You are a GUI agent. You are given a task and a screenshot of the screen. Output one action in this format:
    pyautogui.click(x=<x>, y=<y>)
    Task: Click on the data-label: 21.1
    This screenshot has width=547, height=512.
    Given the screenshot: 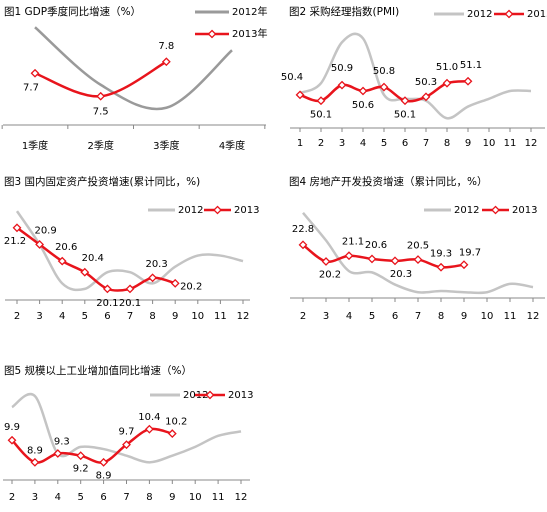 What is the action you would take?
    pyautogui.click(x=353, y=242)
    